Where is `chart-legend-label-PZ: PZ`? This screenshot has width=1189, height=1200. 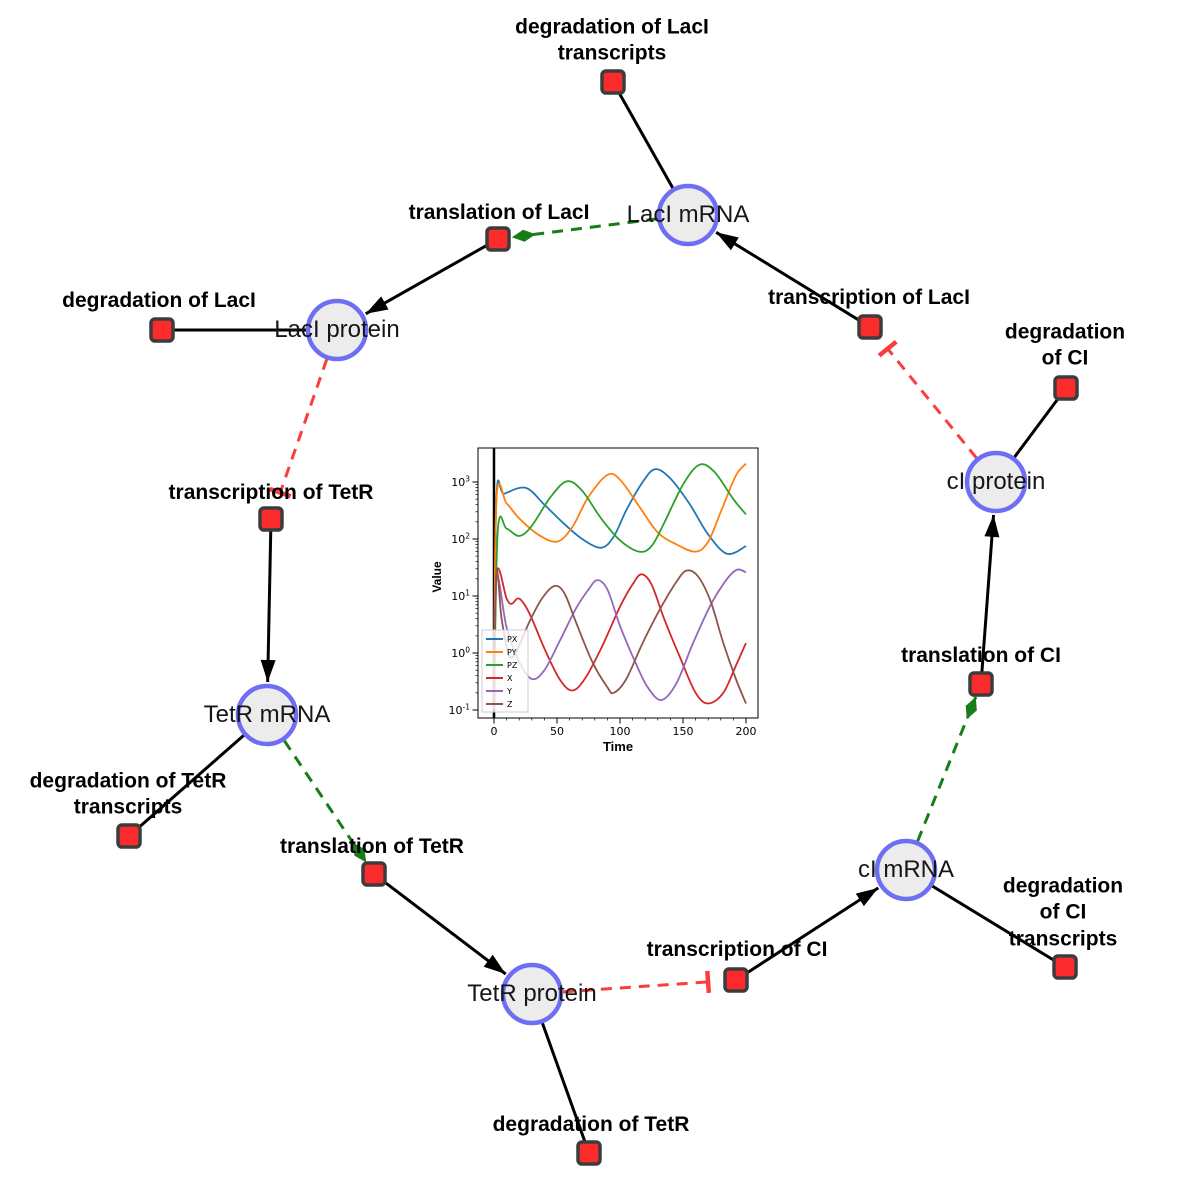
chart-legend-label-PZ: PZ is located at coordinates (512, 665).